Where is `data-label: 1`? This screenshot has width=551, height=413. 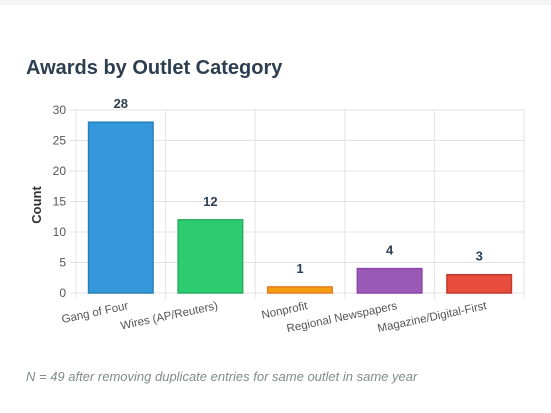 data-label: 1 is located at coordinates (299, 268).